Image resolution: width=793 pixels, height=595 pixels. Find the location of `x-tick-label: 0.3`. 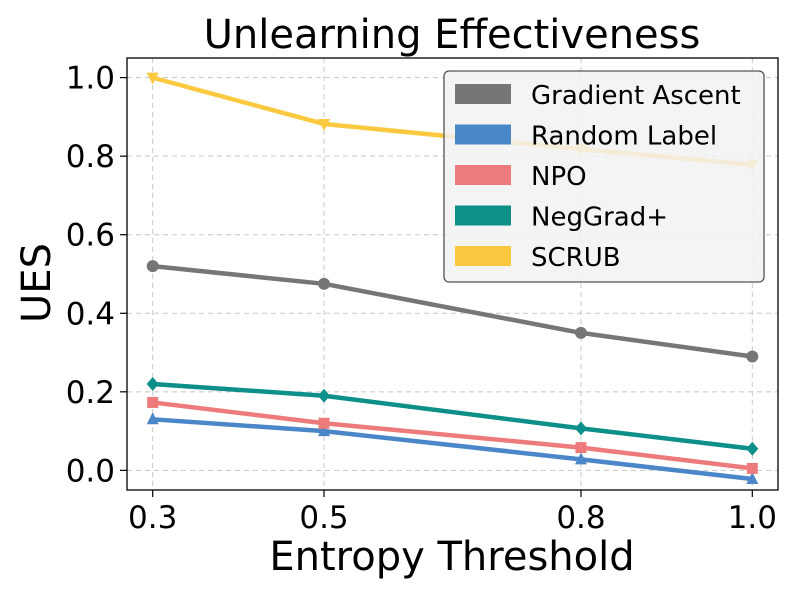

x-tick-label: 0.3 is located at coordinates (152, 518).